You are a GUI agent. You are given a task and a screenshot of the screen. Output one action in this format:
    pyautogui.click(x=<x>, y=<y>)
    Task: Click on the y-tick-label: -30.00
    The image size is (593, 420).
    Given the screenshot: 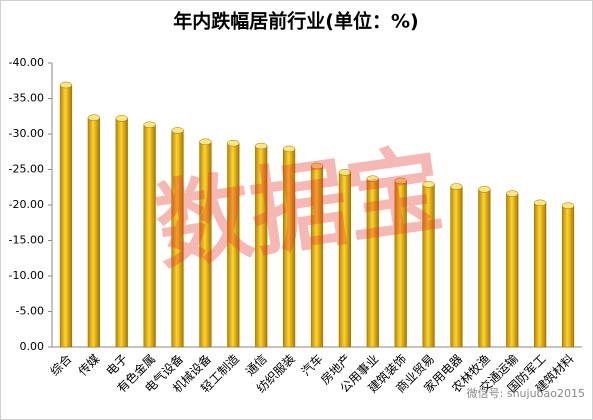 What is the action you would take?
    pyautogui.click(x=26, y=133)
    